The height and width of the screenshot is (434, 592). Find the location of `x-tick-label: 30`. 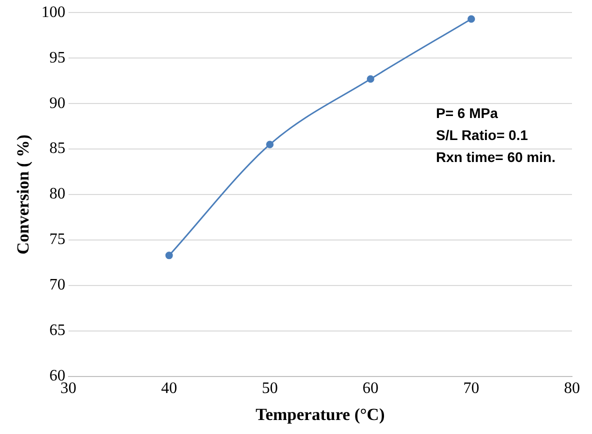

x-tick-label: 30 is located at coordinates (68, 389).